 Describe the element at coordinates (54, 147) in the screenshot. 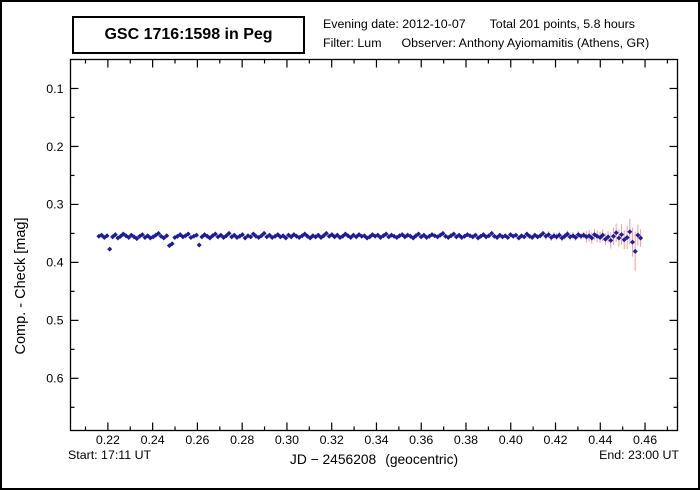

I see `y-tick-label: 0.2` at that location.